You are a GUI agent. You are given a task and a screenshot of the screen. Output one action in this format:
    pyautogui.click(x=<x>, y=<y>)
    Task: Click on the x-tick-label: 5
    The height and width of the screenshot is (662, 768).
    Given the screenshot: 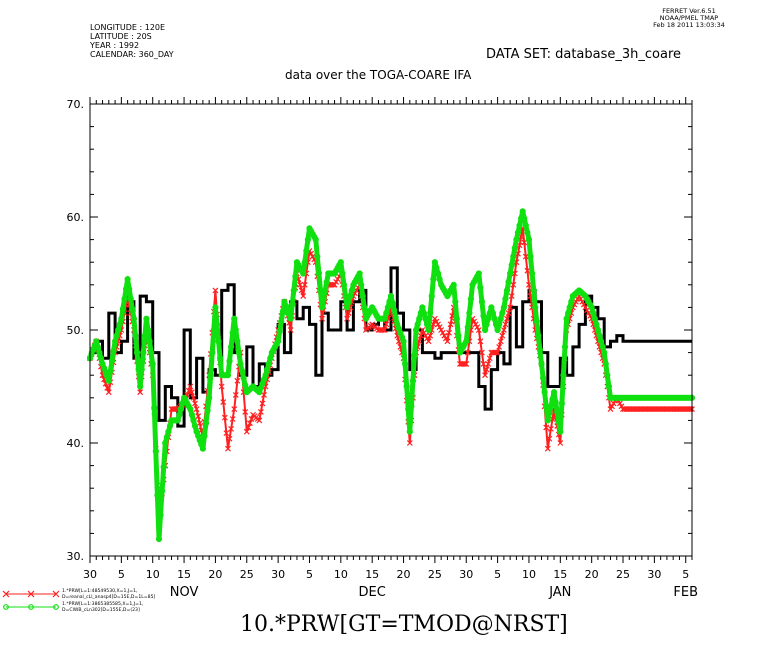 What is the action you would take?
    pyautogui.click(x=497, y=574)
    